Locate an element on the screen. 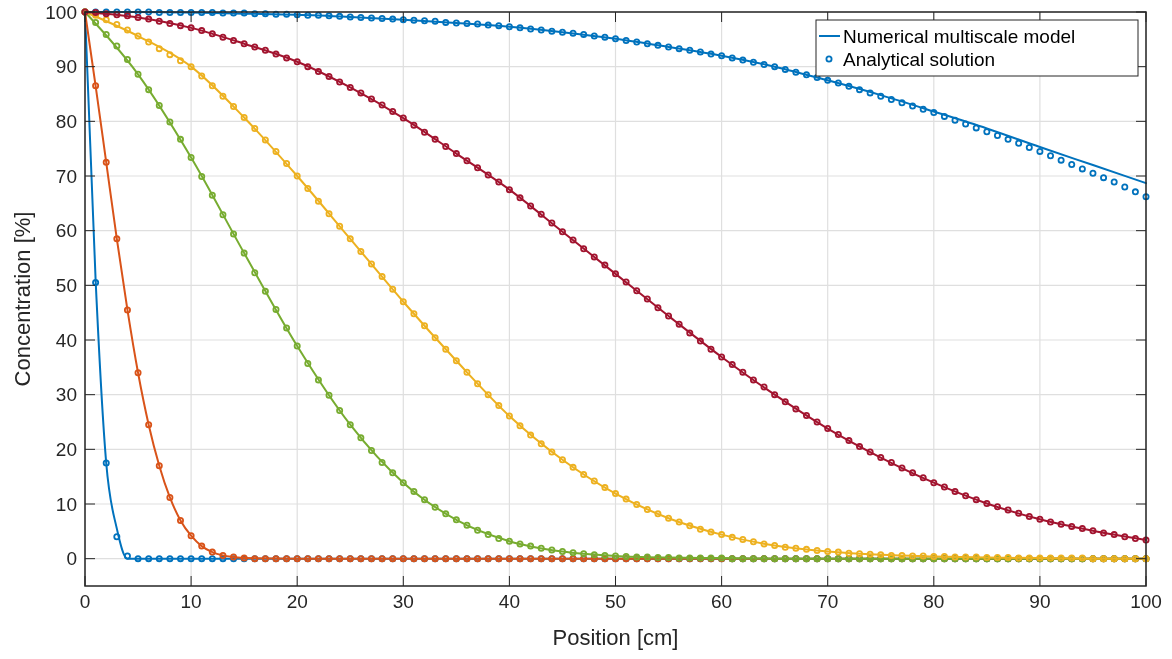 The width and height of the screenshot is (1172, 659). x-tick-label: 80 is located at coordinates (934, 601).